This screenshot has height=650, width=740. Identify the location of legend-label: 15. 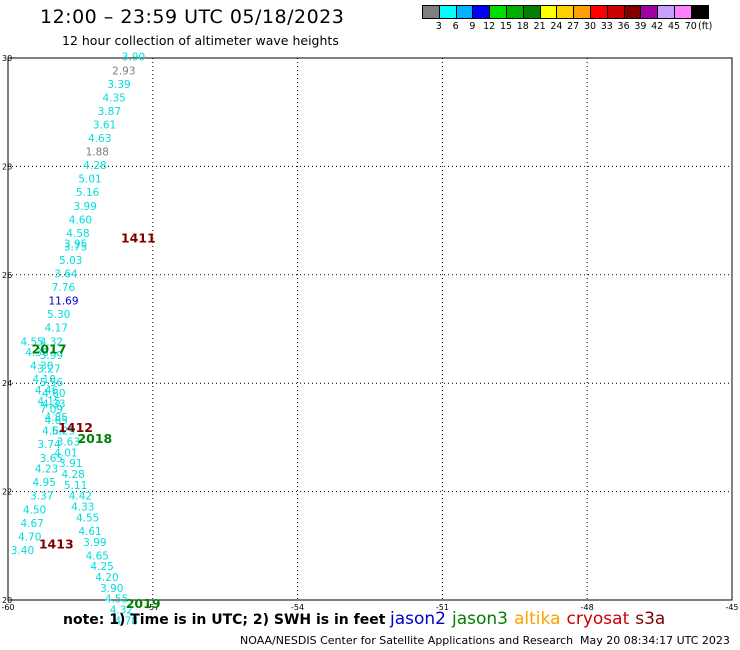
(506, 26).